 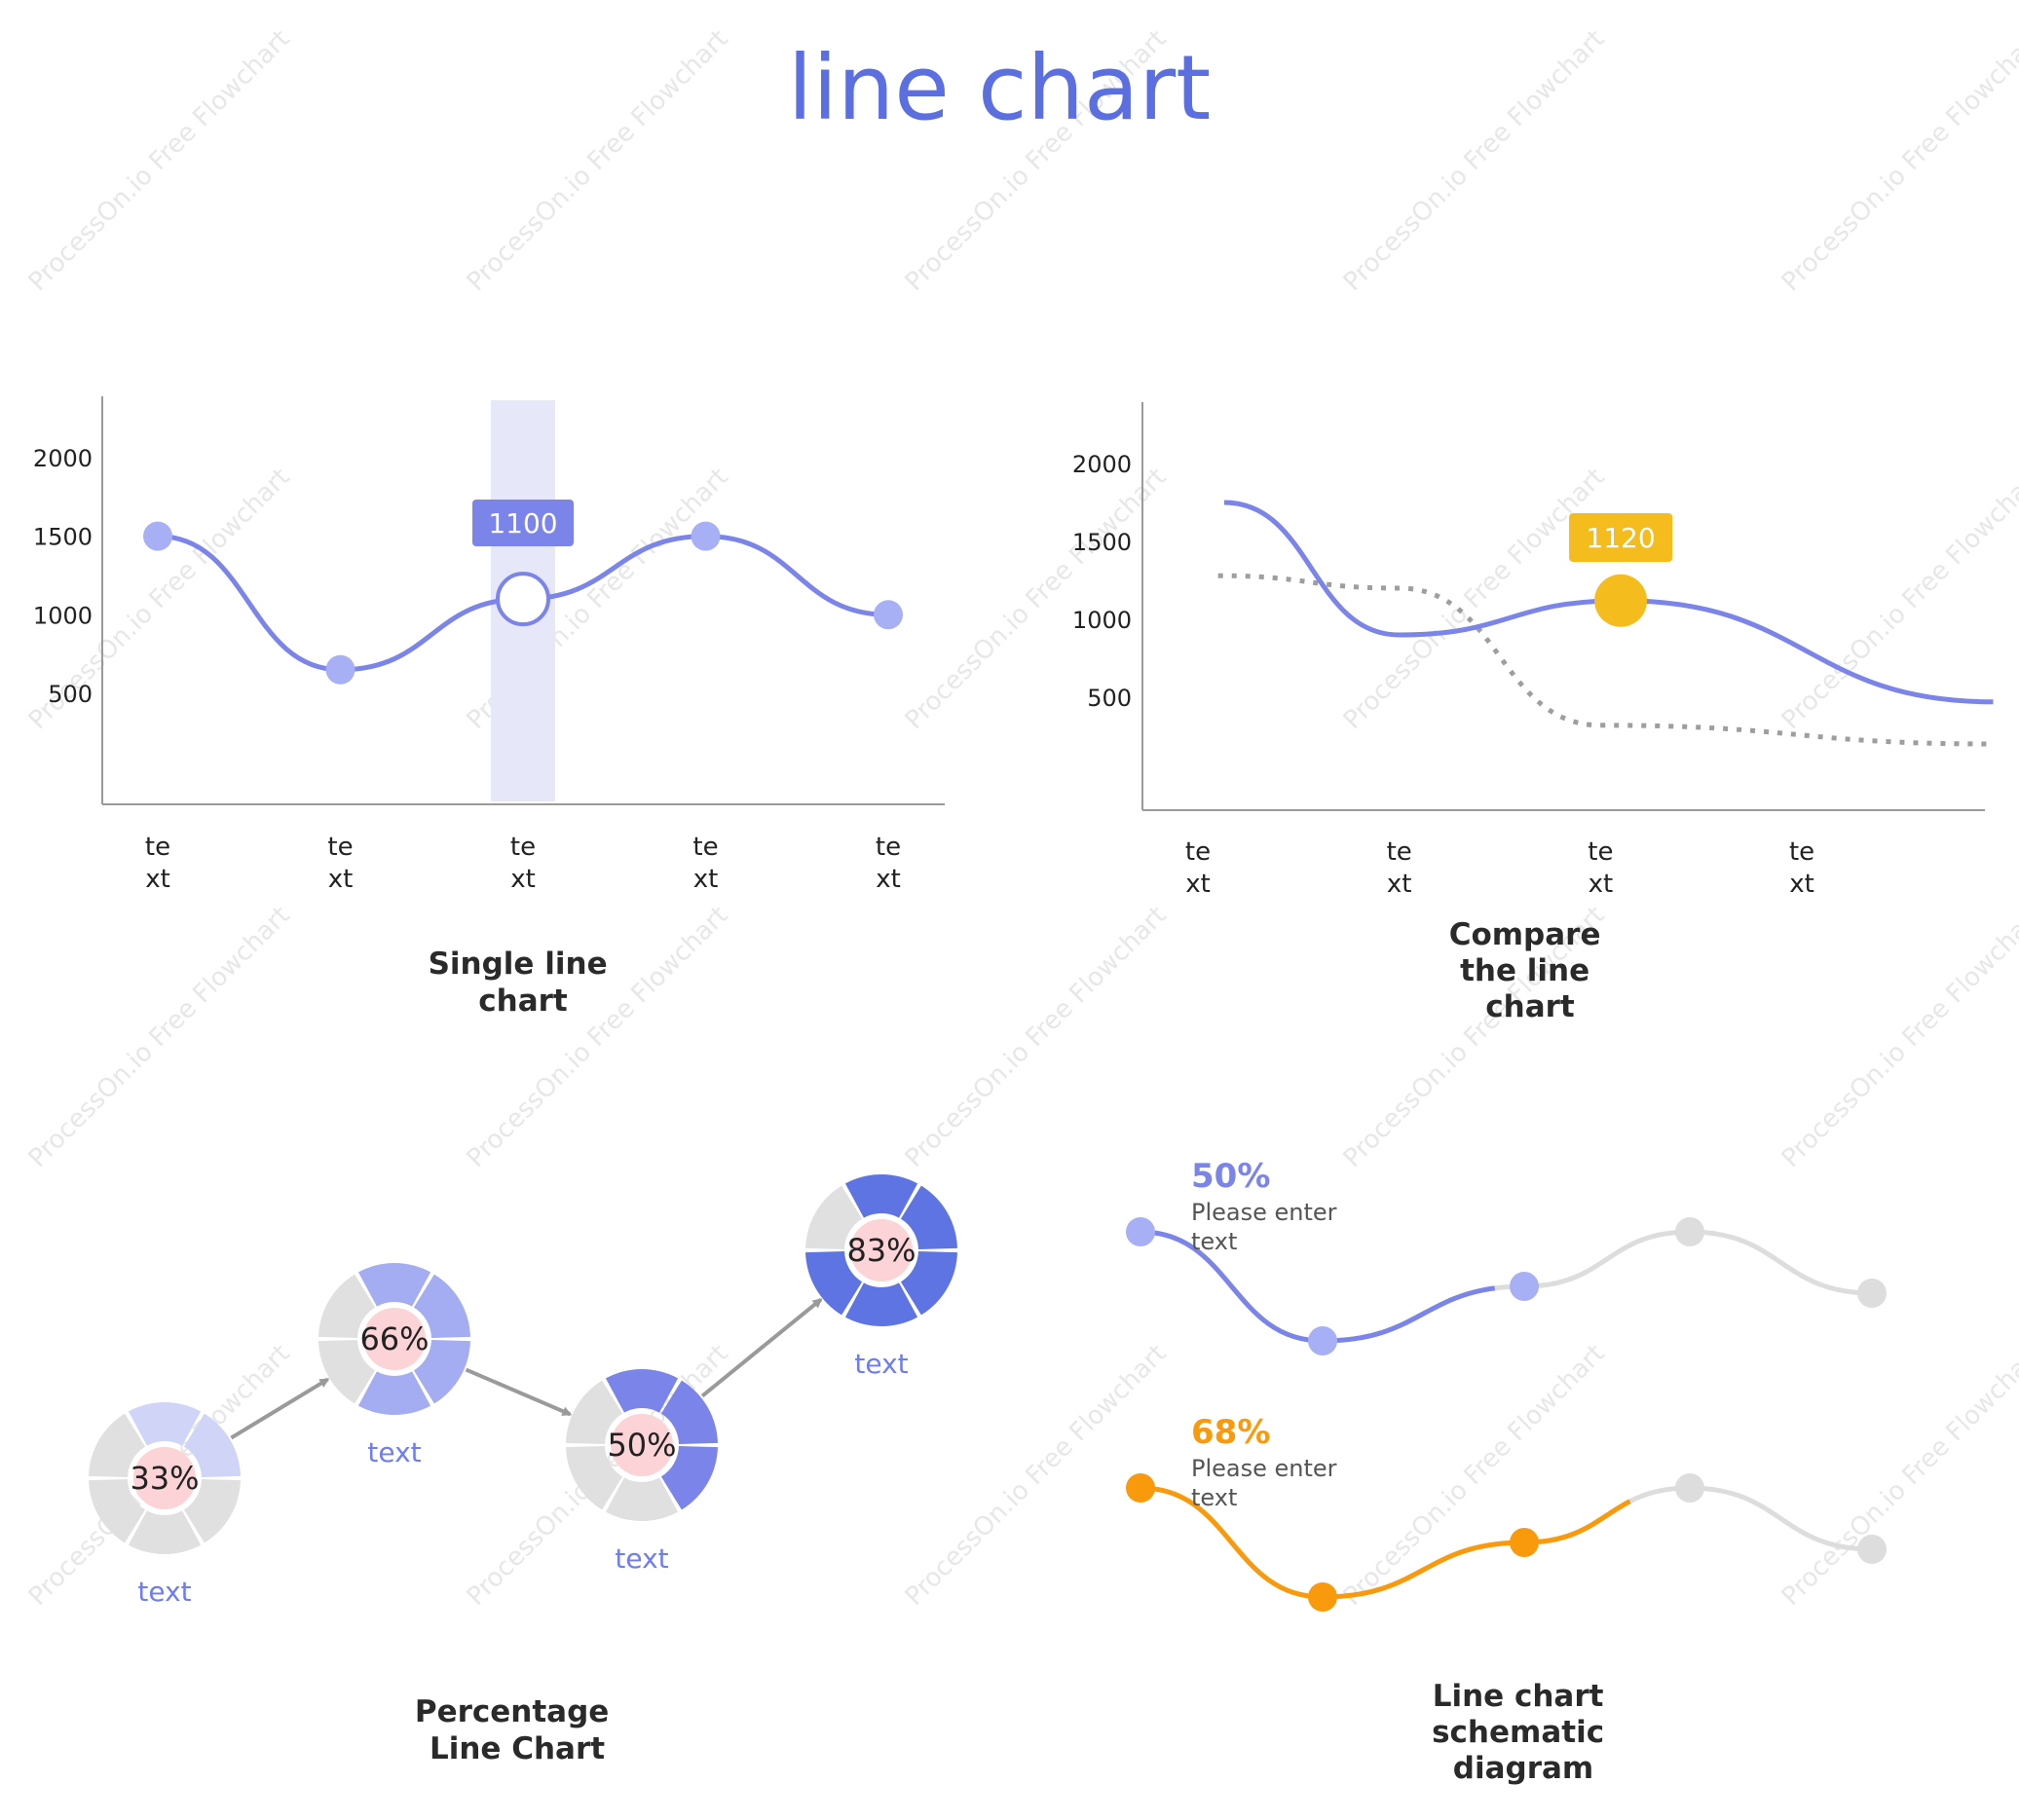 I want to click on tooltip: 1100, so click(x=523, y=523).